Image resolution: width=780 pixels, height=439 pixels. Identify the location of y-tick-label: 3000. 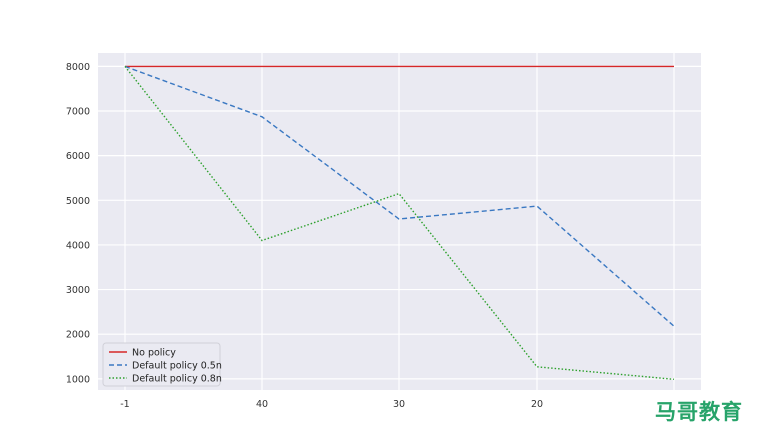
(78, 290).